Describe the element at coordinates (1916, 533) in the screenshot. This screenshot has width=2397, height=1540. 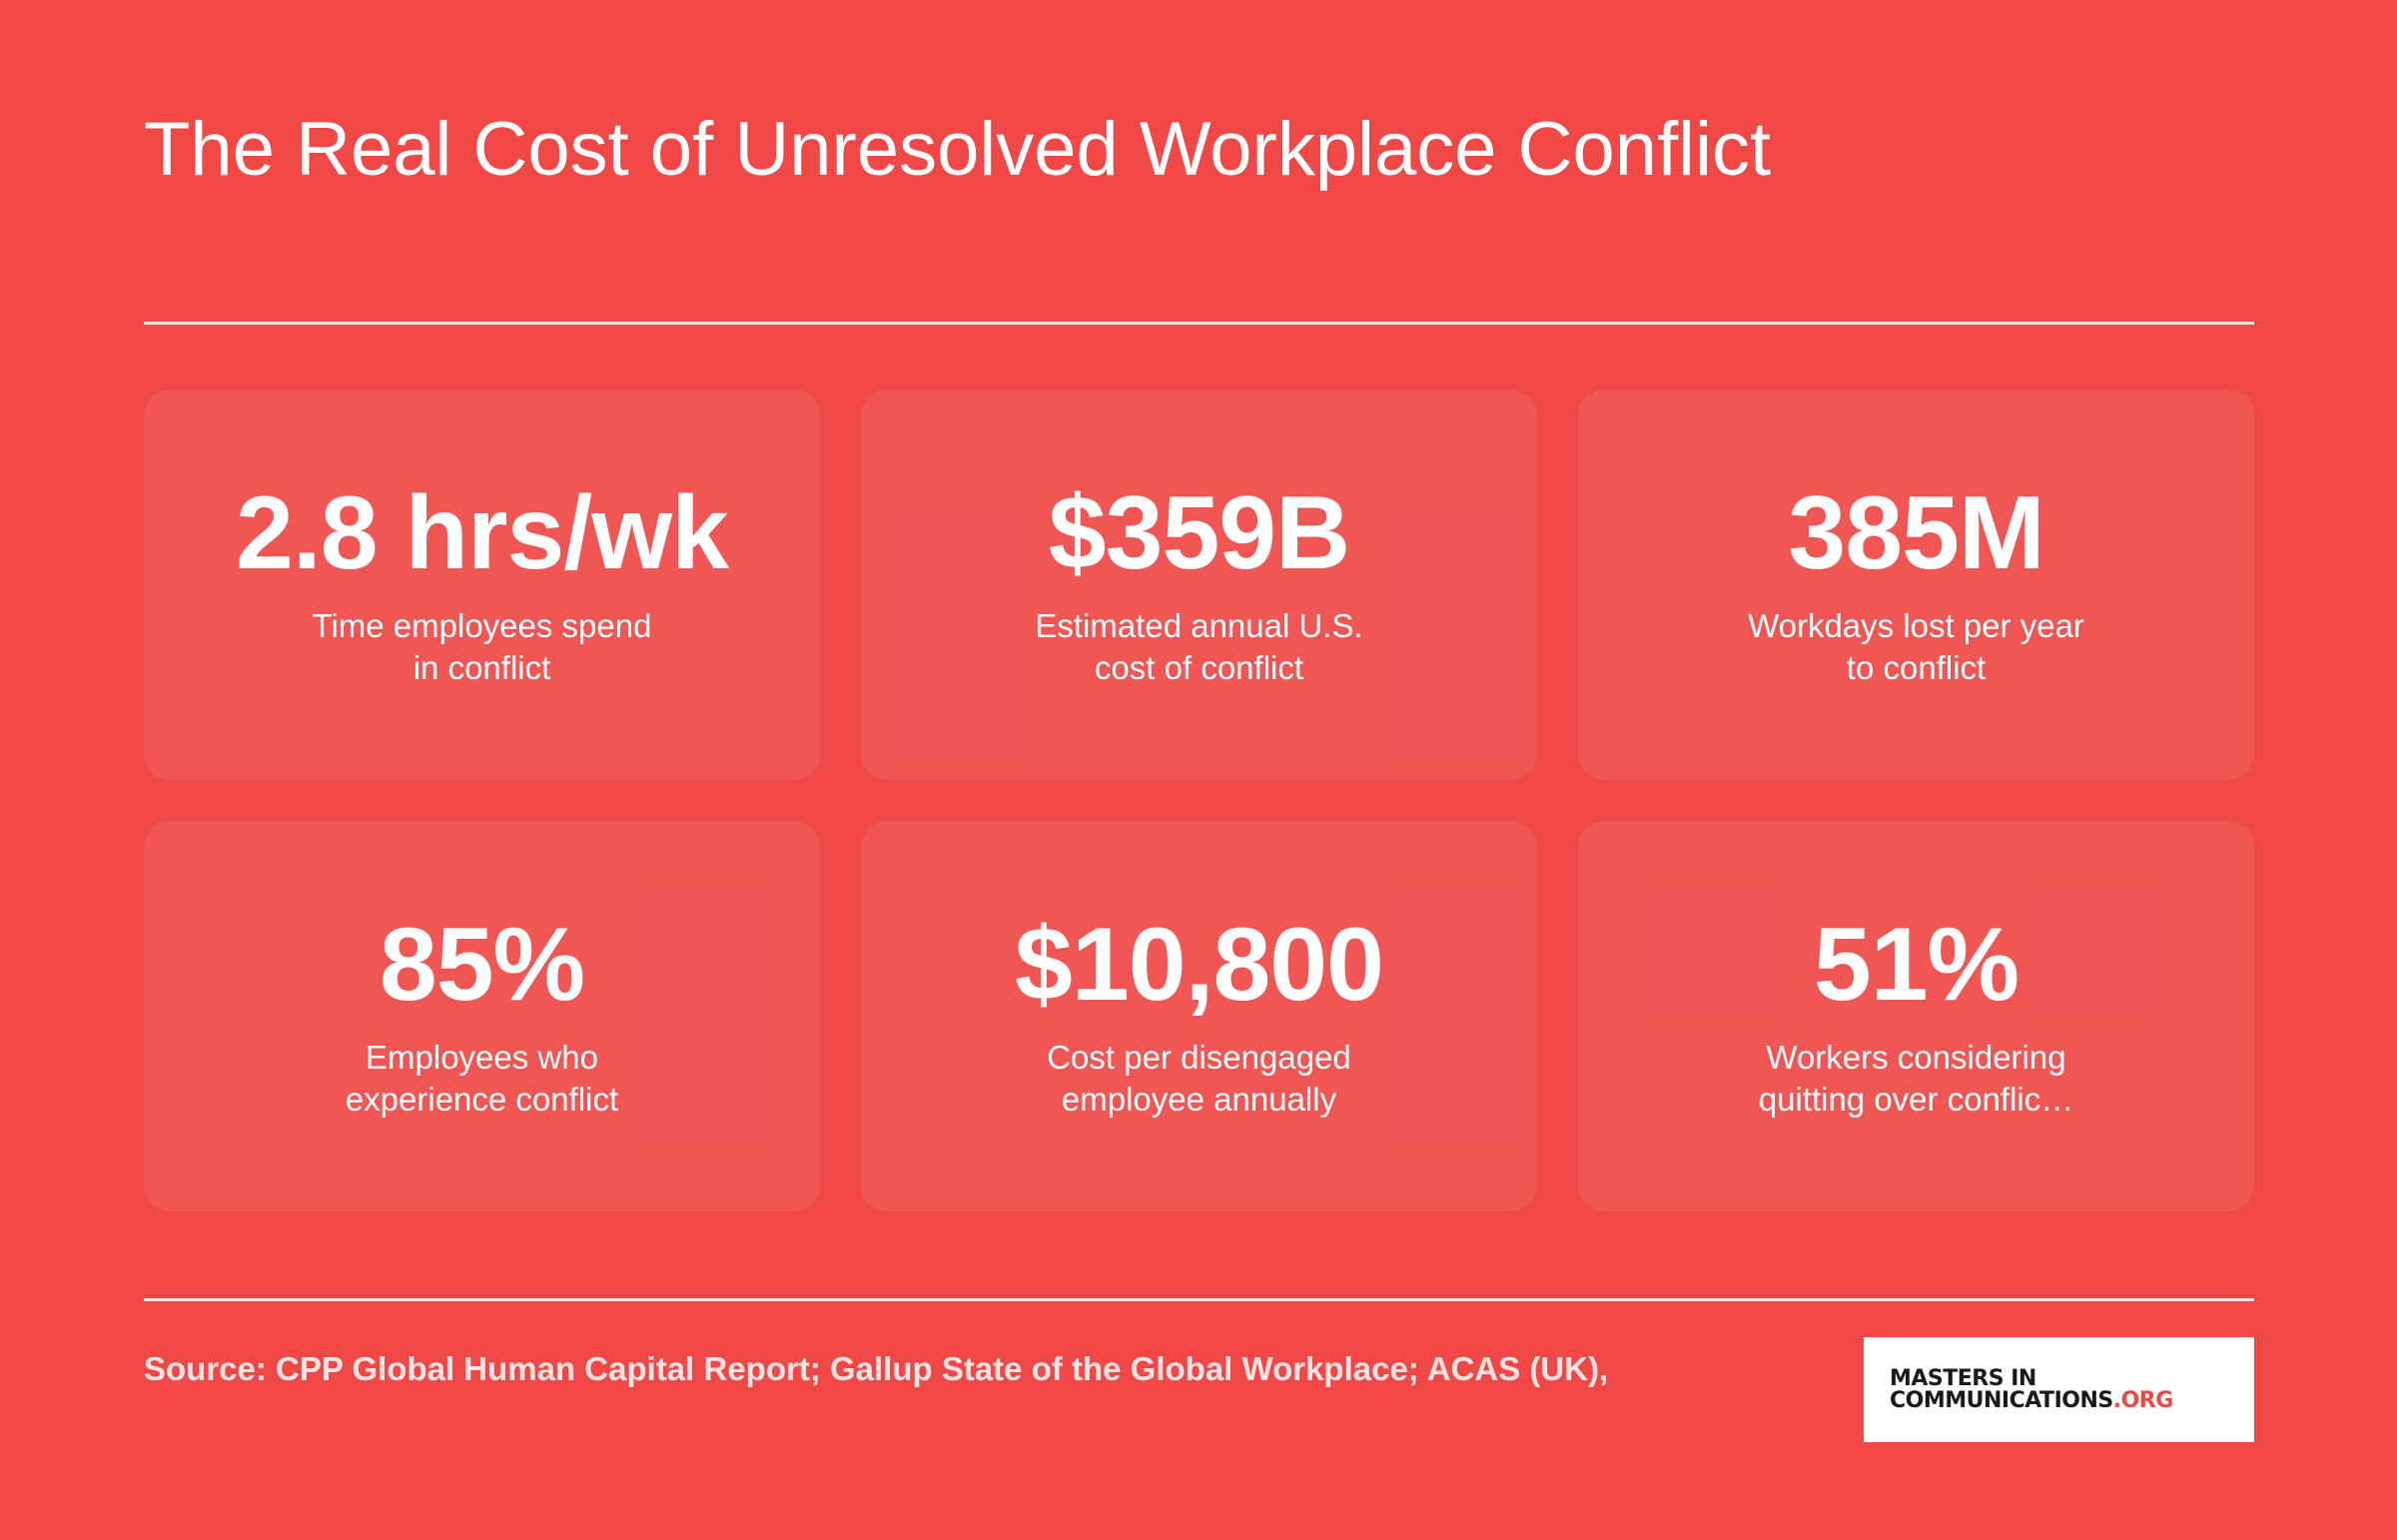
I see `stat-value: 385M` at that location.